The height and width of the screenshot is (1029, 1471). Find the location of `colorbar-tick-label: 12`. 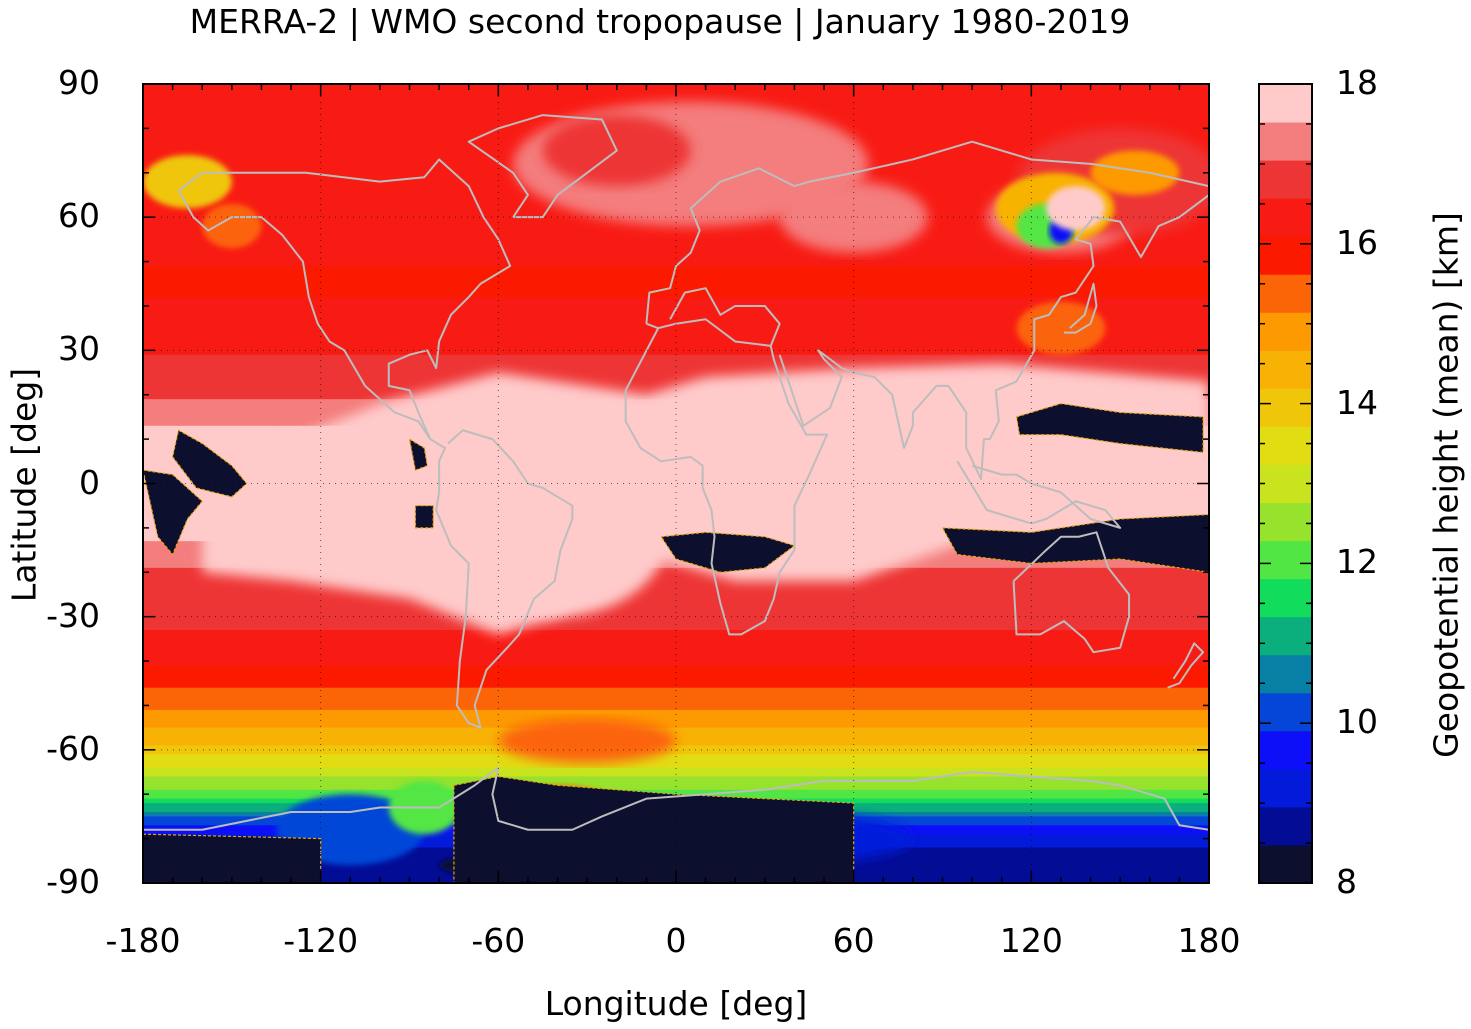

colorbar-tick-label: 12 is located at coordinates (1357, 562).